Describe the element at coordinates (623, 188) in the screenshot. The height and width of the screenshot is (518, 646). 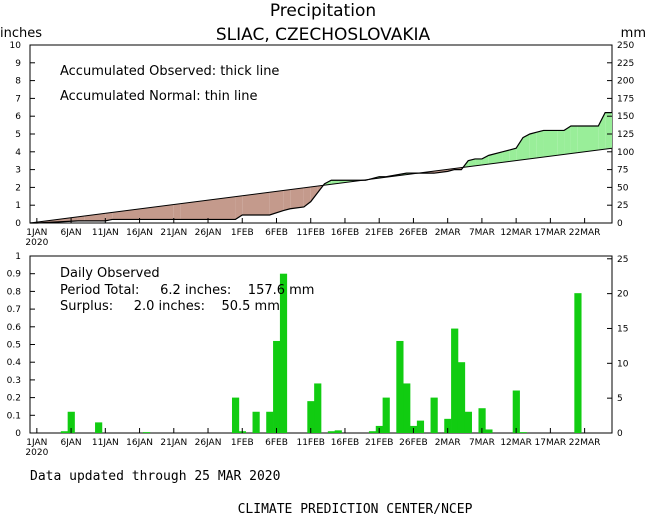
I see `y2-tick-label: 50` at that location.